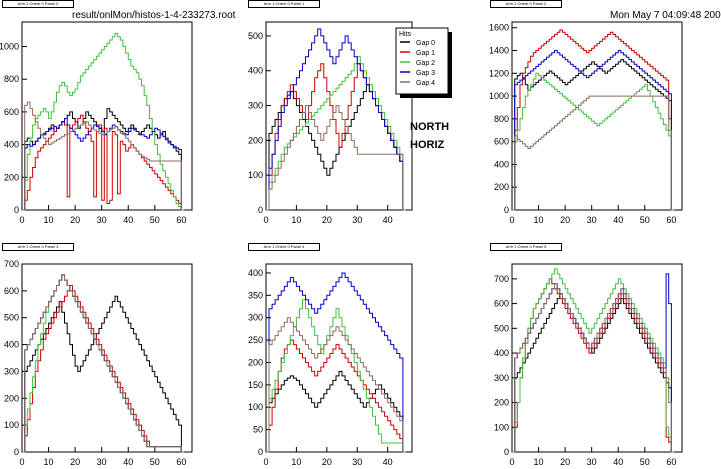  I want to click on file-path-header: result/onlMon/histos-1-4-233273.root, so click(154, 15).